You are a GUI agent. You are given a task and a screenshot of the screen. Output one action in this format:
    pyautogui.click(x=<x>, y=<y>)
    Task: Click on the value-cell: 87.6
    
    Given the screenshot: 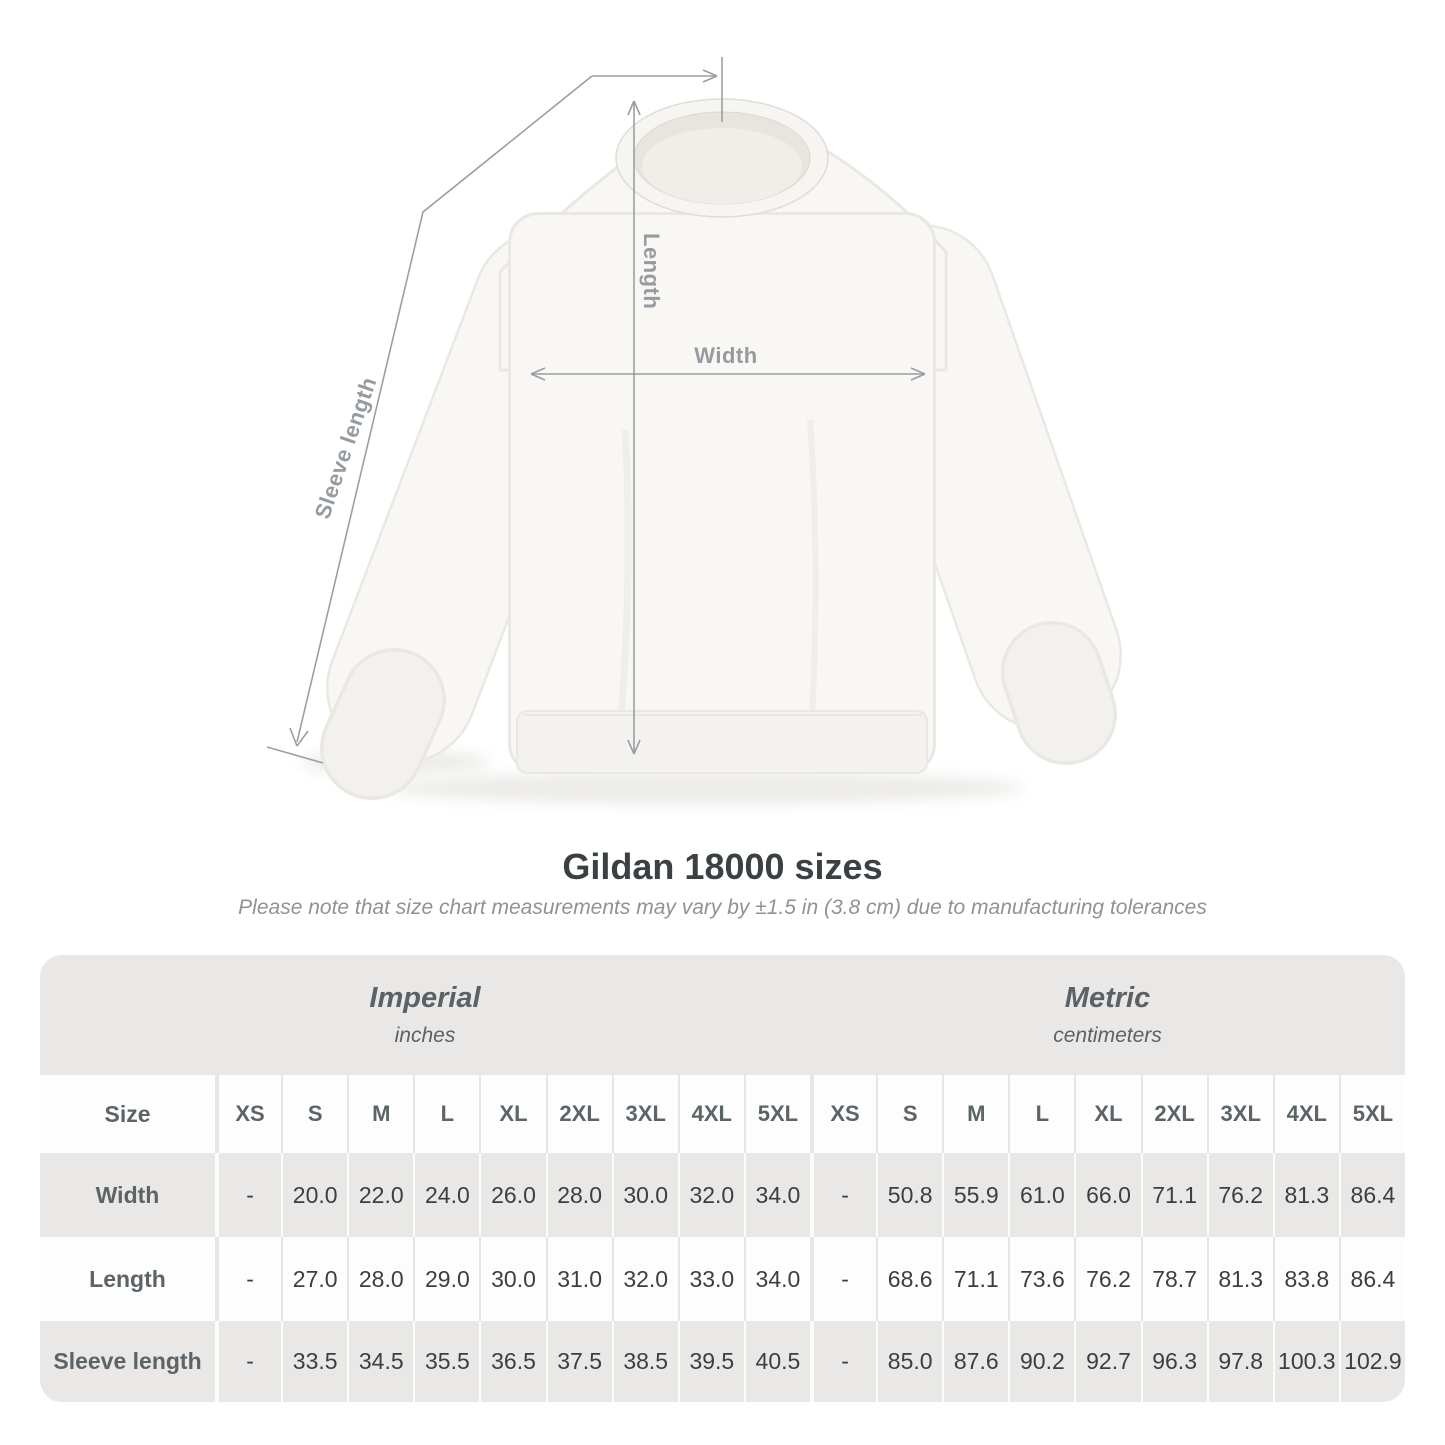 What is the action you would take?
    pyautogui.click(x=975, y=1361)
    